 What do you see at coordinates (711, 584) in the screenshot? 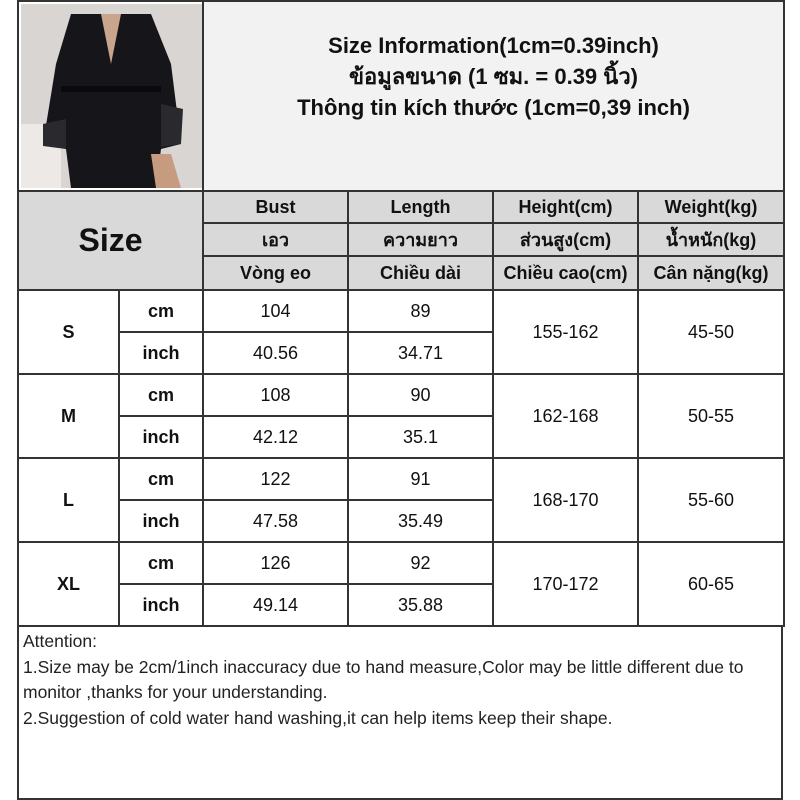
I see `weight-range: 60-65` at bounding box center [711, 584].